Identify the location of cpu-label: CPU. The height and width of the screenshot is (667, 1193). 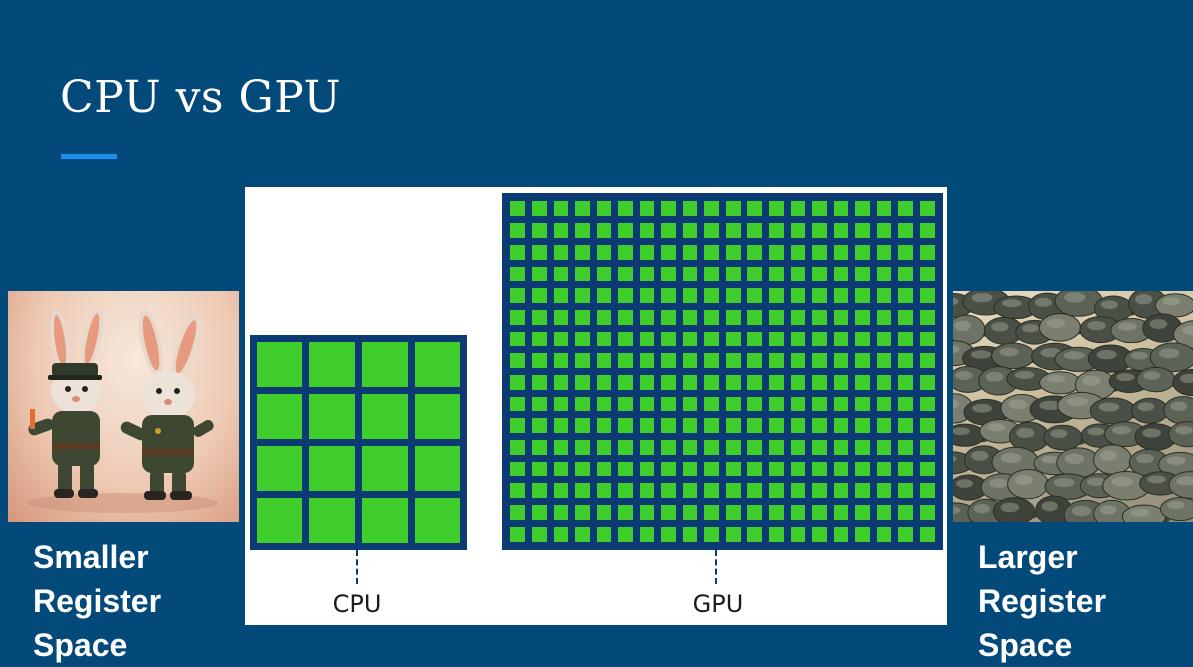
(357, 604).